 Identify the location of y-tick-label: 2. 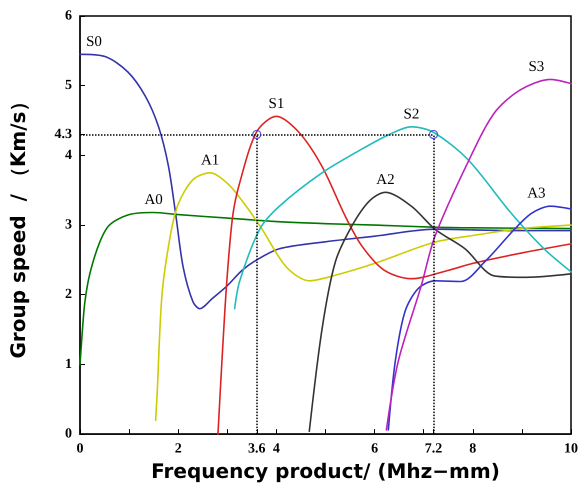
(68, 294).